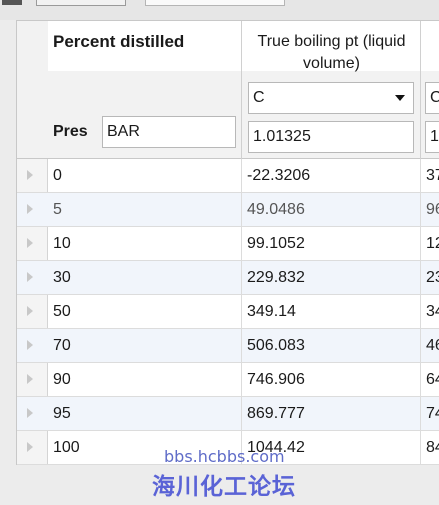 The image size is (439, 505). Describe the element at coordinates (331, 137) in the screenshot. I see `pressure-value-field: 1.01325` at that location.